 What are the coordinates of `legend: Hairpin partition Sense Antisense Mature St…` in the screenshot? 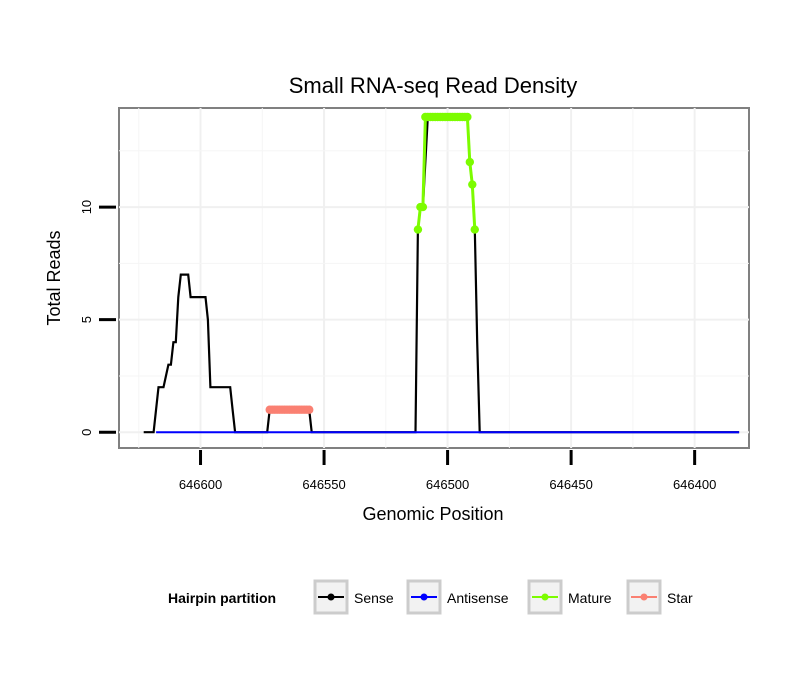 It's located at (430, 597).